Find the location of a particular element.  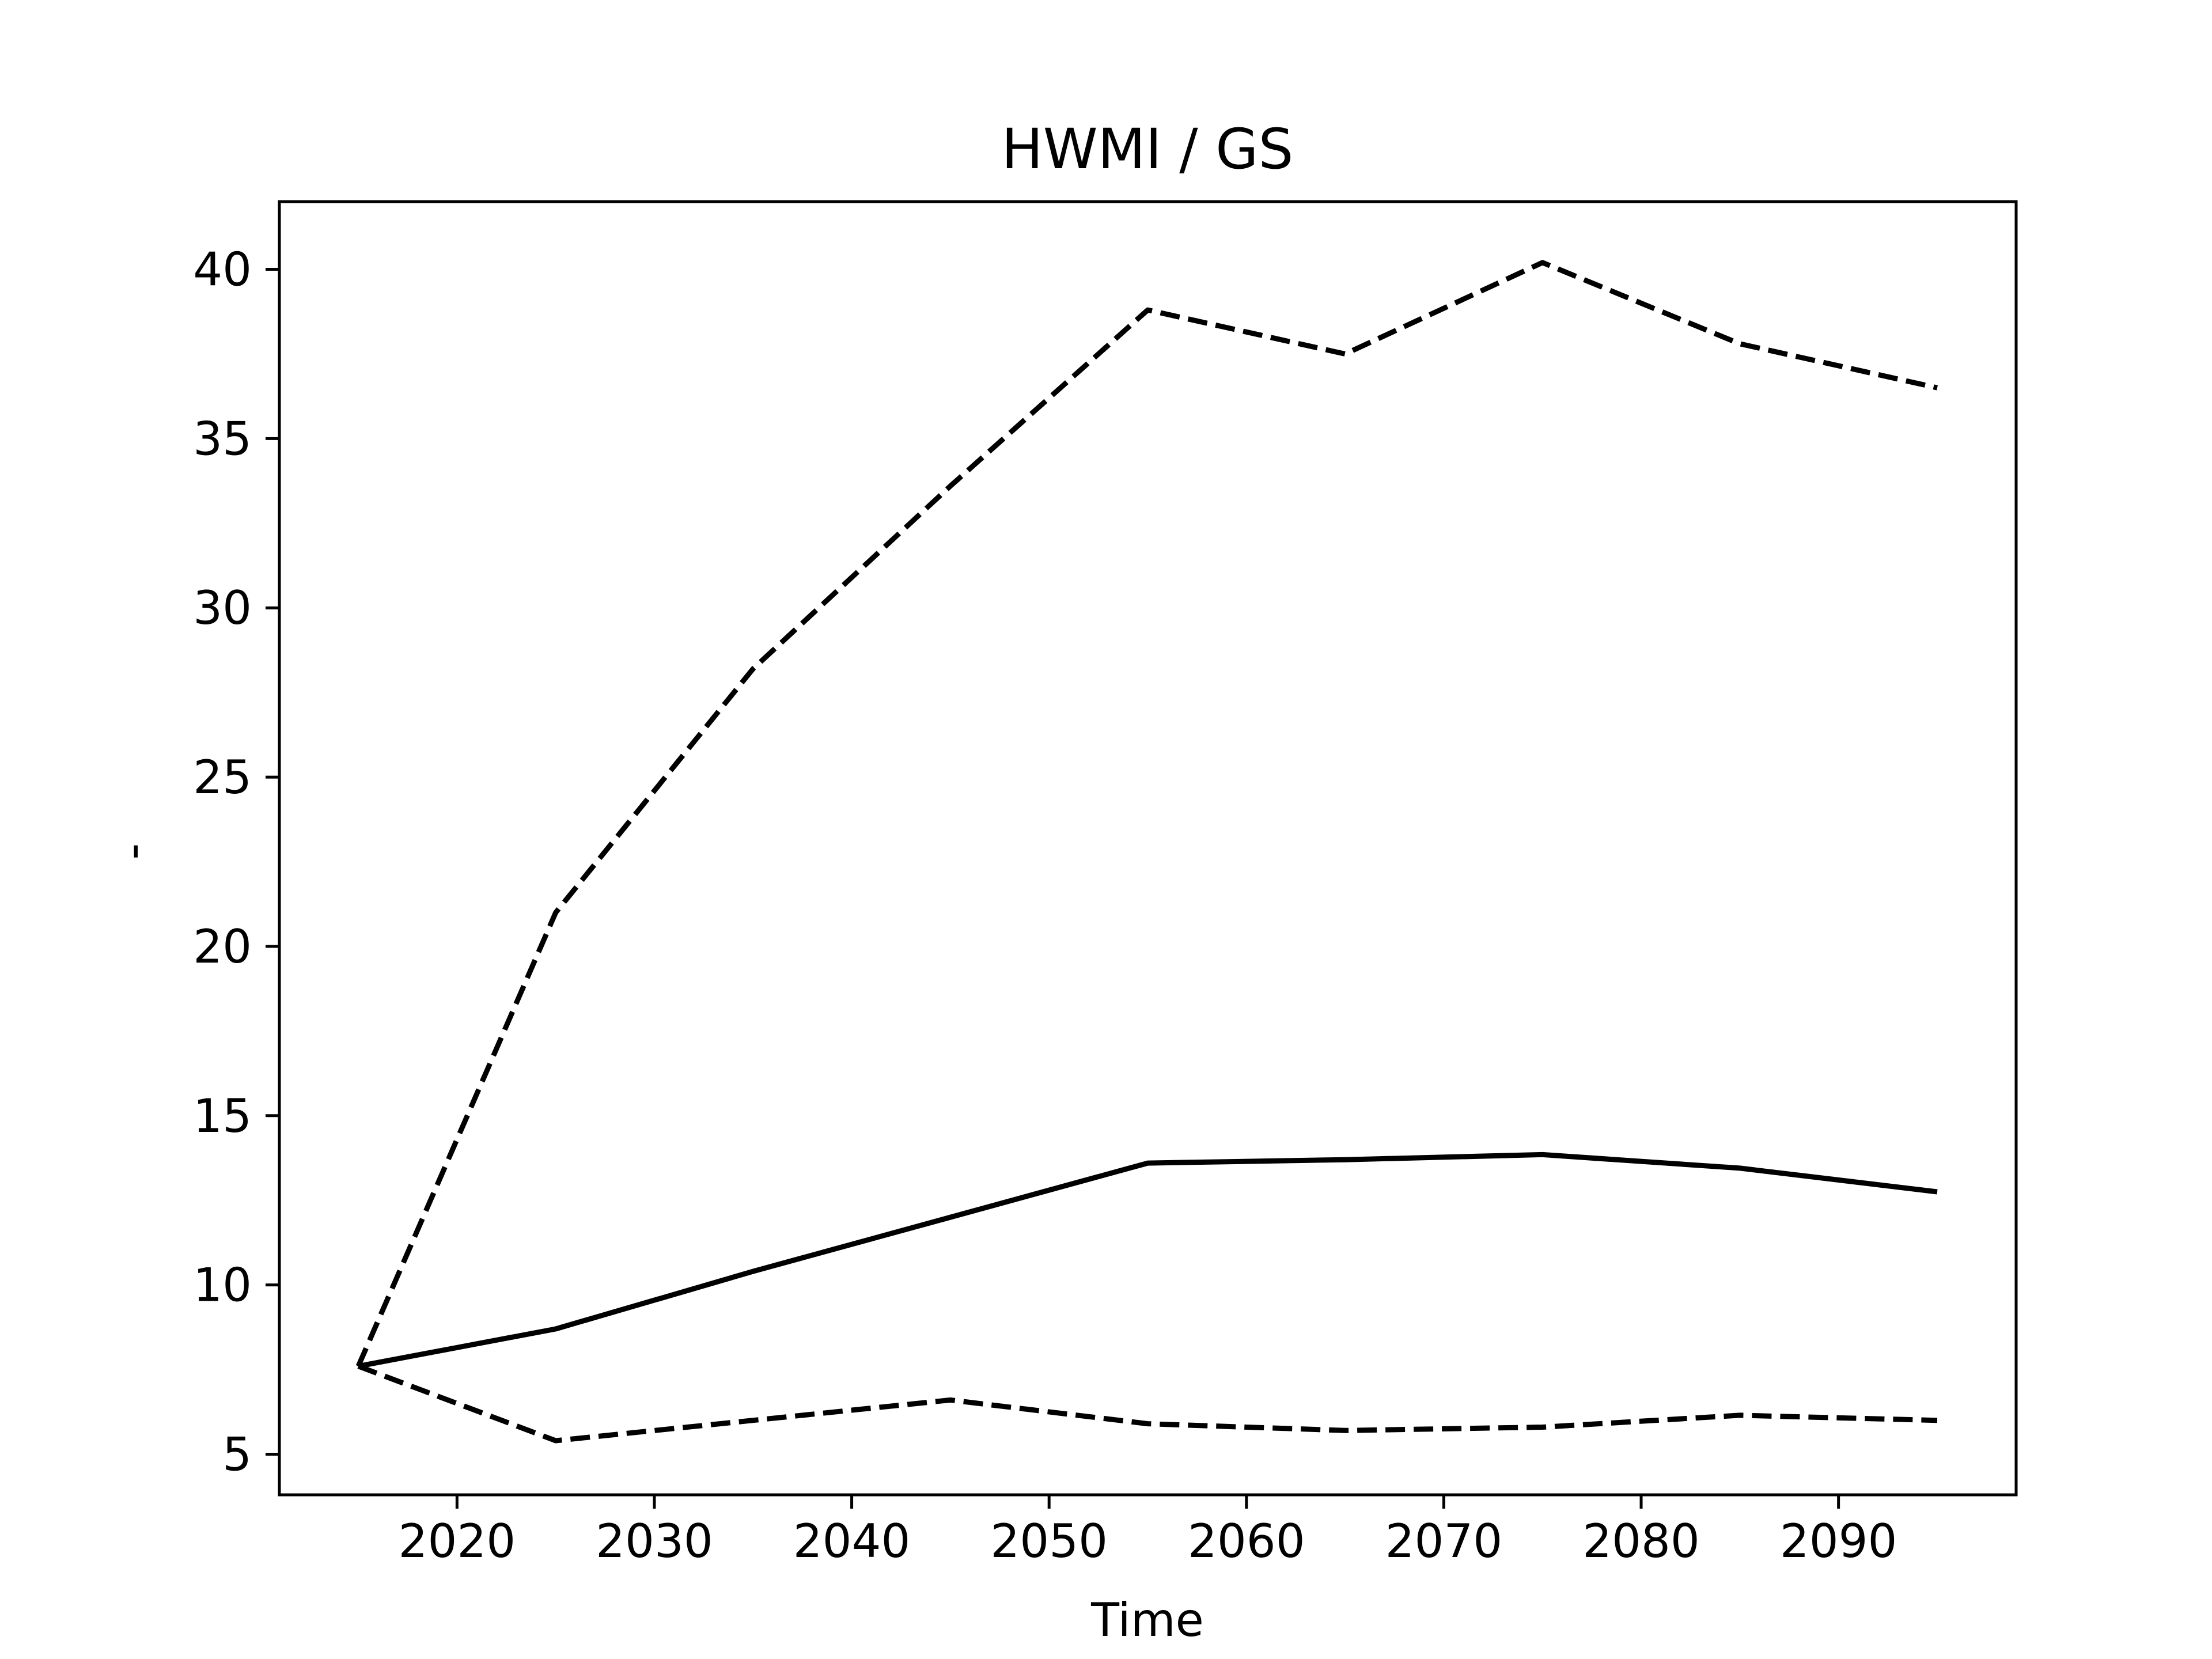

y-tick-label: 5 is located at coordinates (237, 1454).